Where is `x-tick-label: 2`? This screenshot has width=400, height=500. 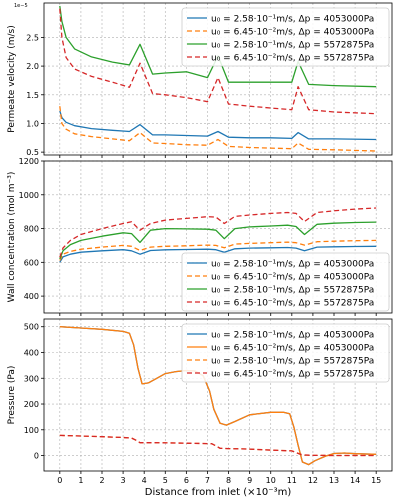
x-tick-label: 2 is located at coordinates (101, 480).